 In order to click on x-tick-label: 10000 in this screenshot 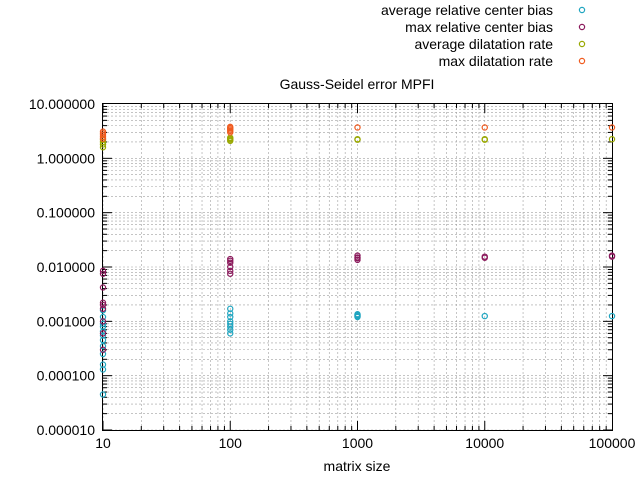, I will do `click(484, 443)`.